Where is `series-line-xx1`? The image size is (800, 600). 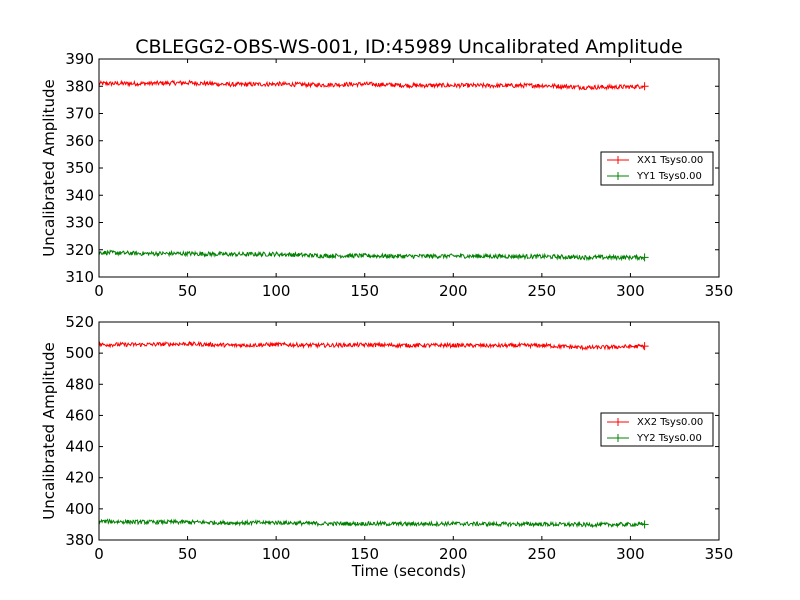
series-line-xx1 is located at coordinates (371, 85).